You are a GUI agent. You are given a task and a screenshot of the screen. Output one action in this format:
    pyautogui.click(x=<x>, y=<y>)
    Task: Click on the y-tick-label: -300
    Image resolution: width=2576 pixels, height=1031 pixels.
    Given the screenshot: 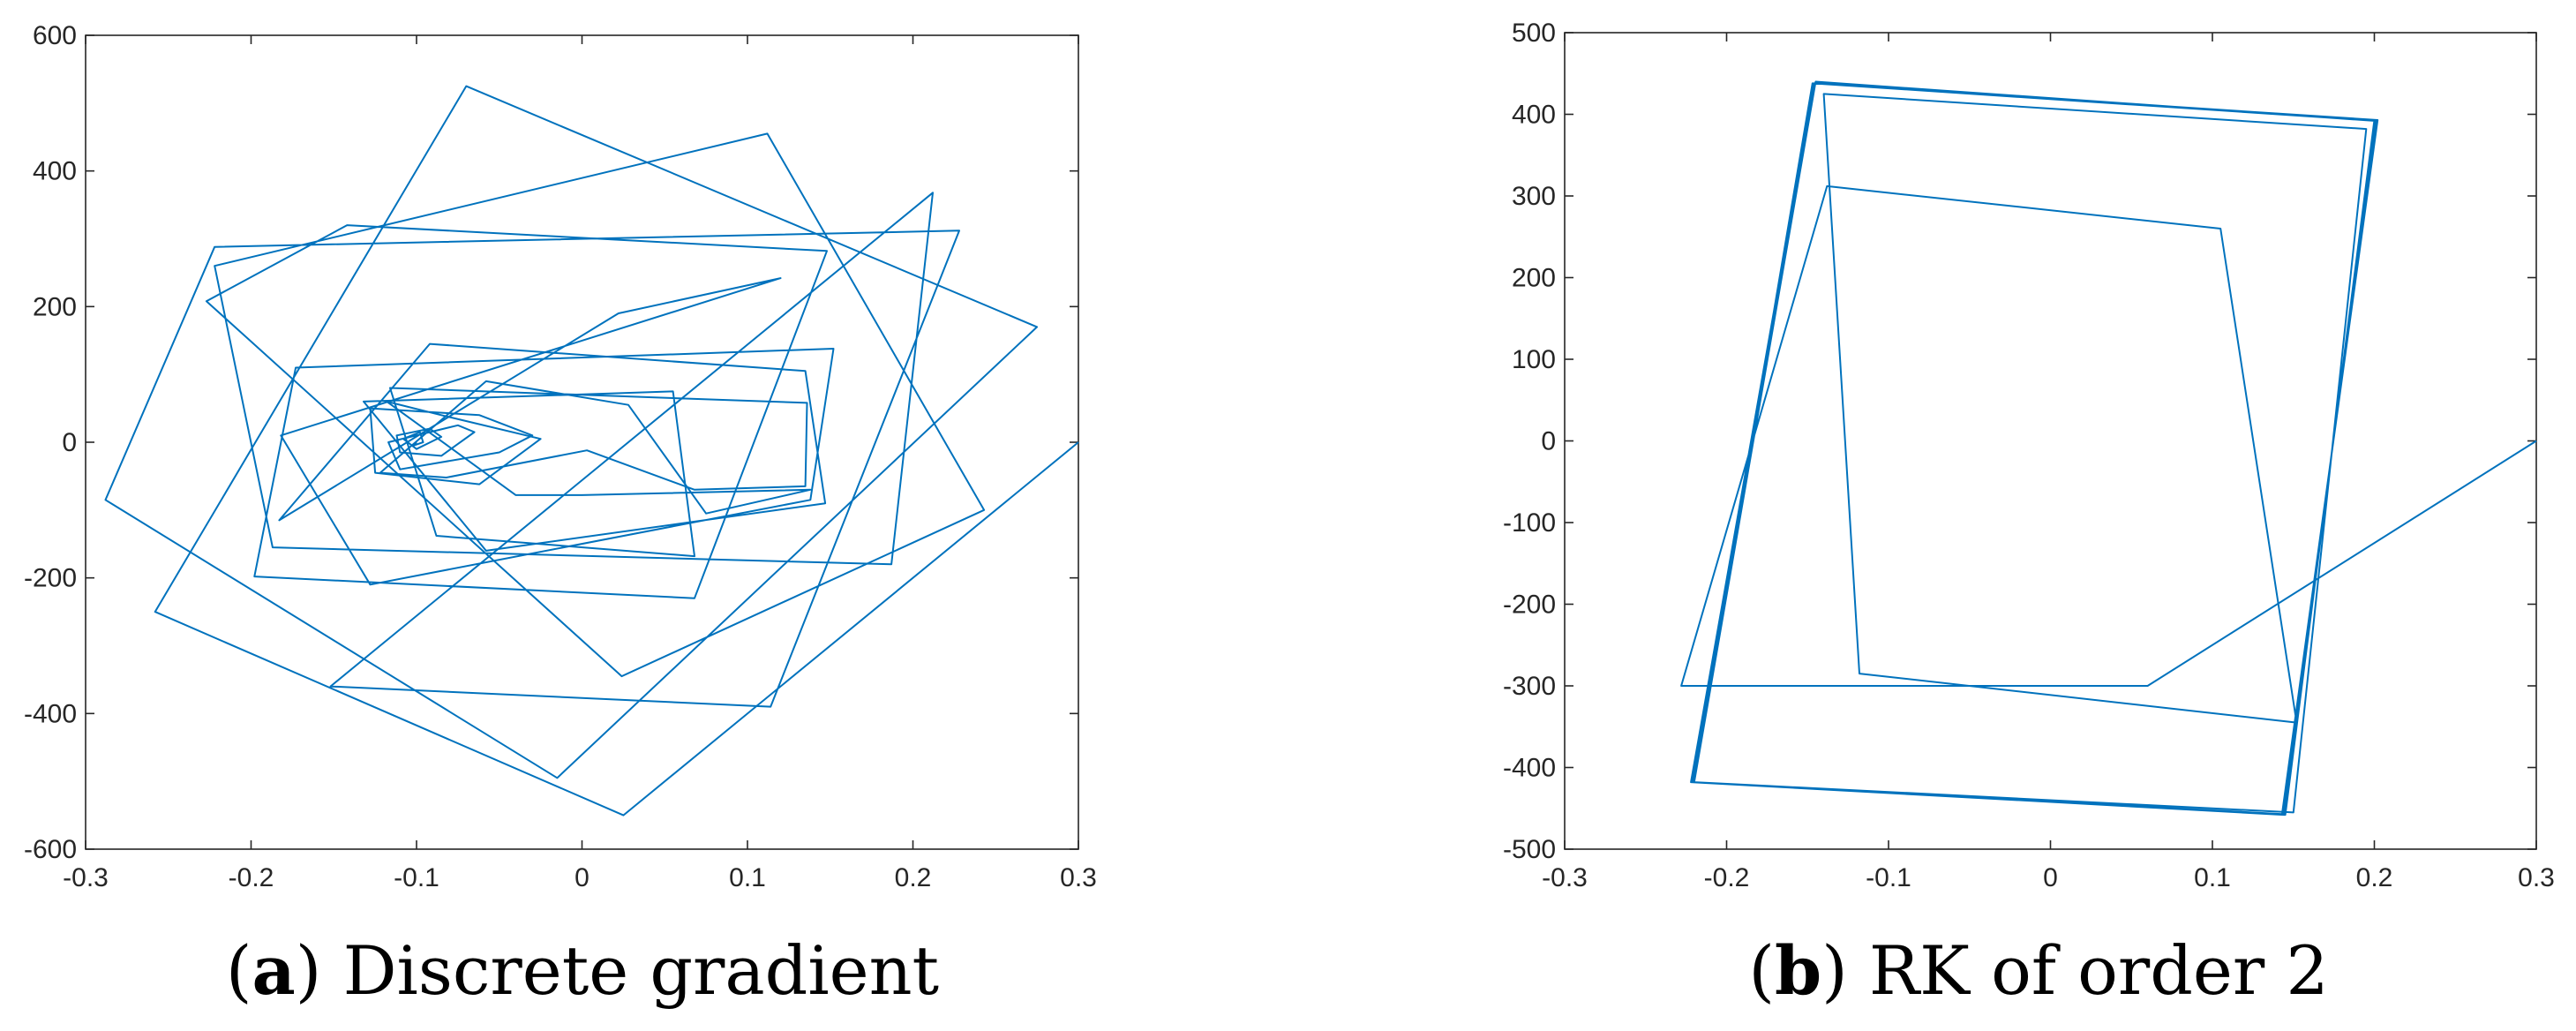 What is the action you would take?
    pyautogui.click(x=1529, y=686)
    